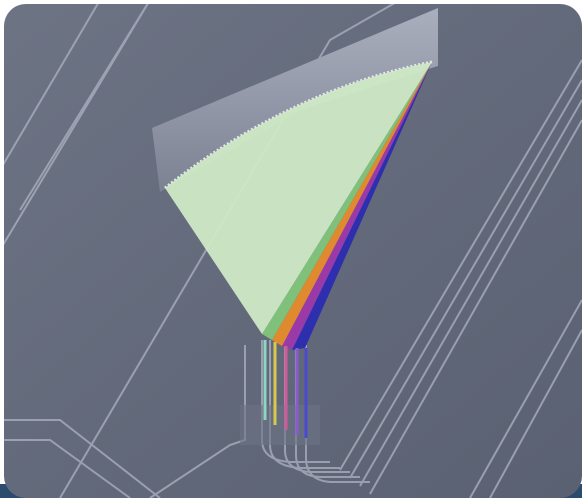  What do you see at coordinates (280, 425) in the screenshot?
I see `taper-region` at bounding box center [280, 425].